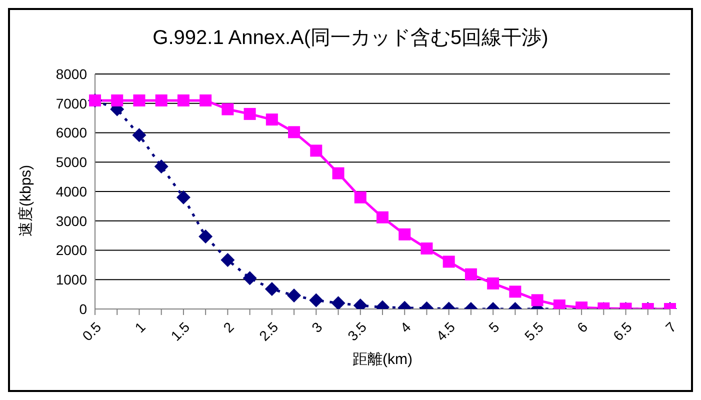  Describe the element at coordinates (72, 250) in the screenshot. I see `y-tick-label: 2000` at that location.